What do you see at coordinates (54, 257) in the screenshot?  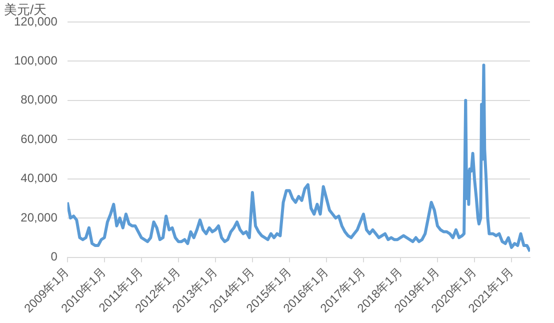 I see `y-tick-label: 0` at bounding box center [54, 257].